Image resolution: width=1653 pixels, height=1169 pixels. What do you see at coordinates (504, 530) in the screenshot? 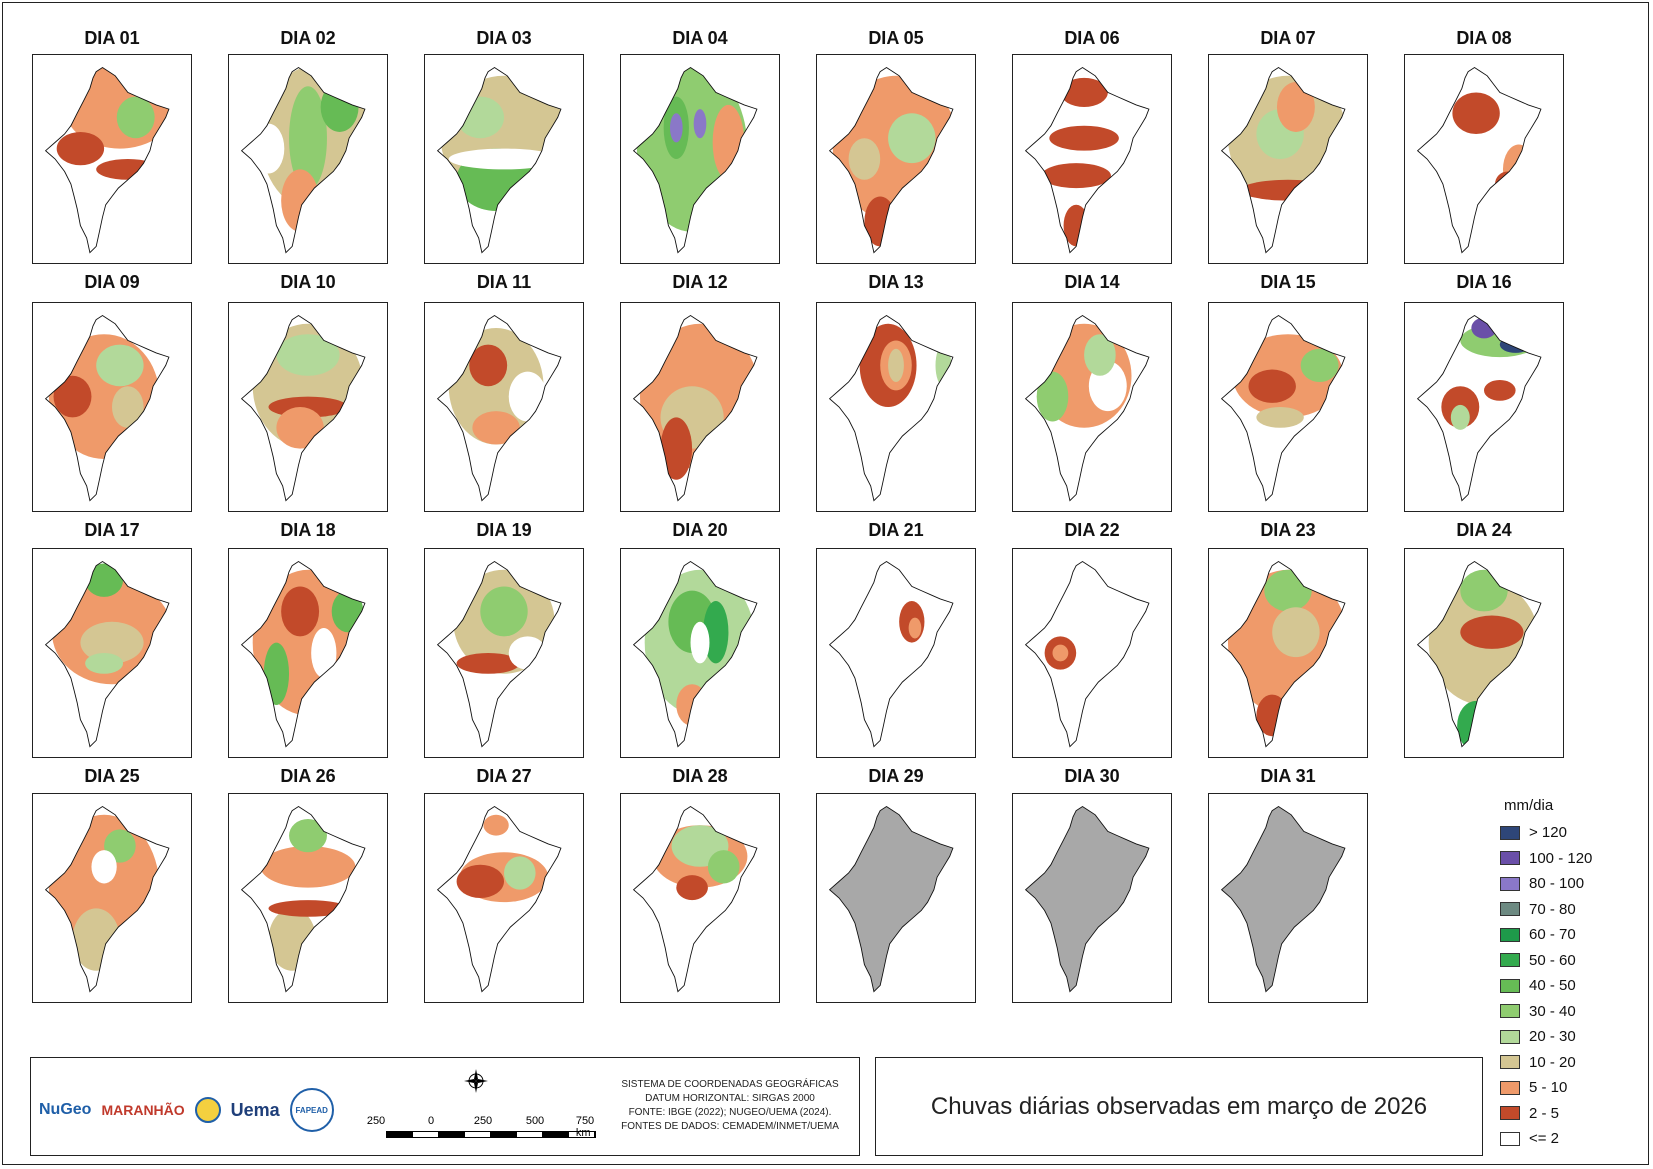
I see `day-title: DIA 19` at bounding box center [504, 530].